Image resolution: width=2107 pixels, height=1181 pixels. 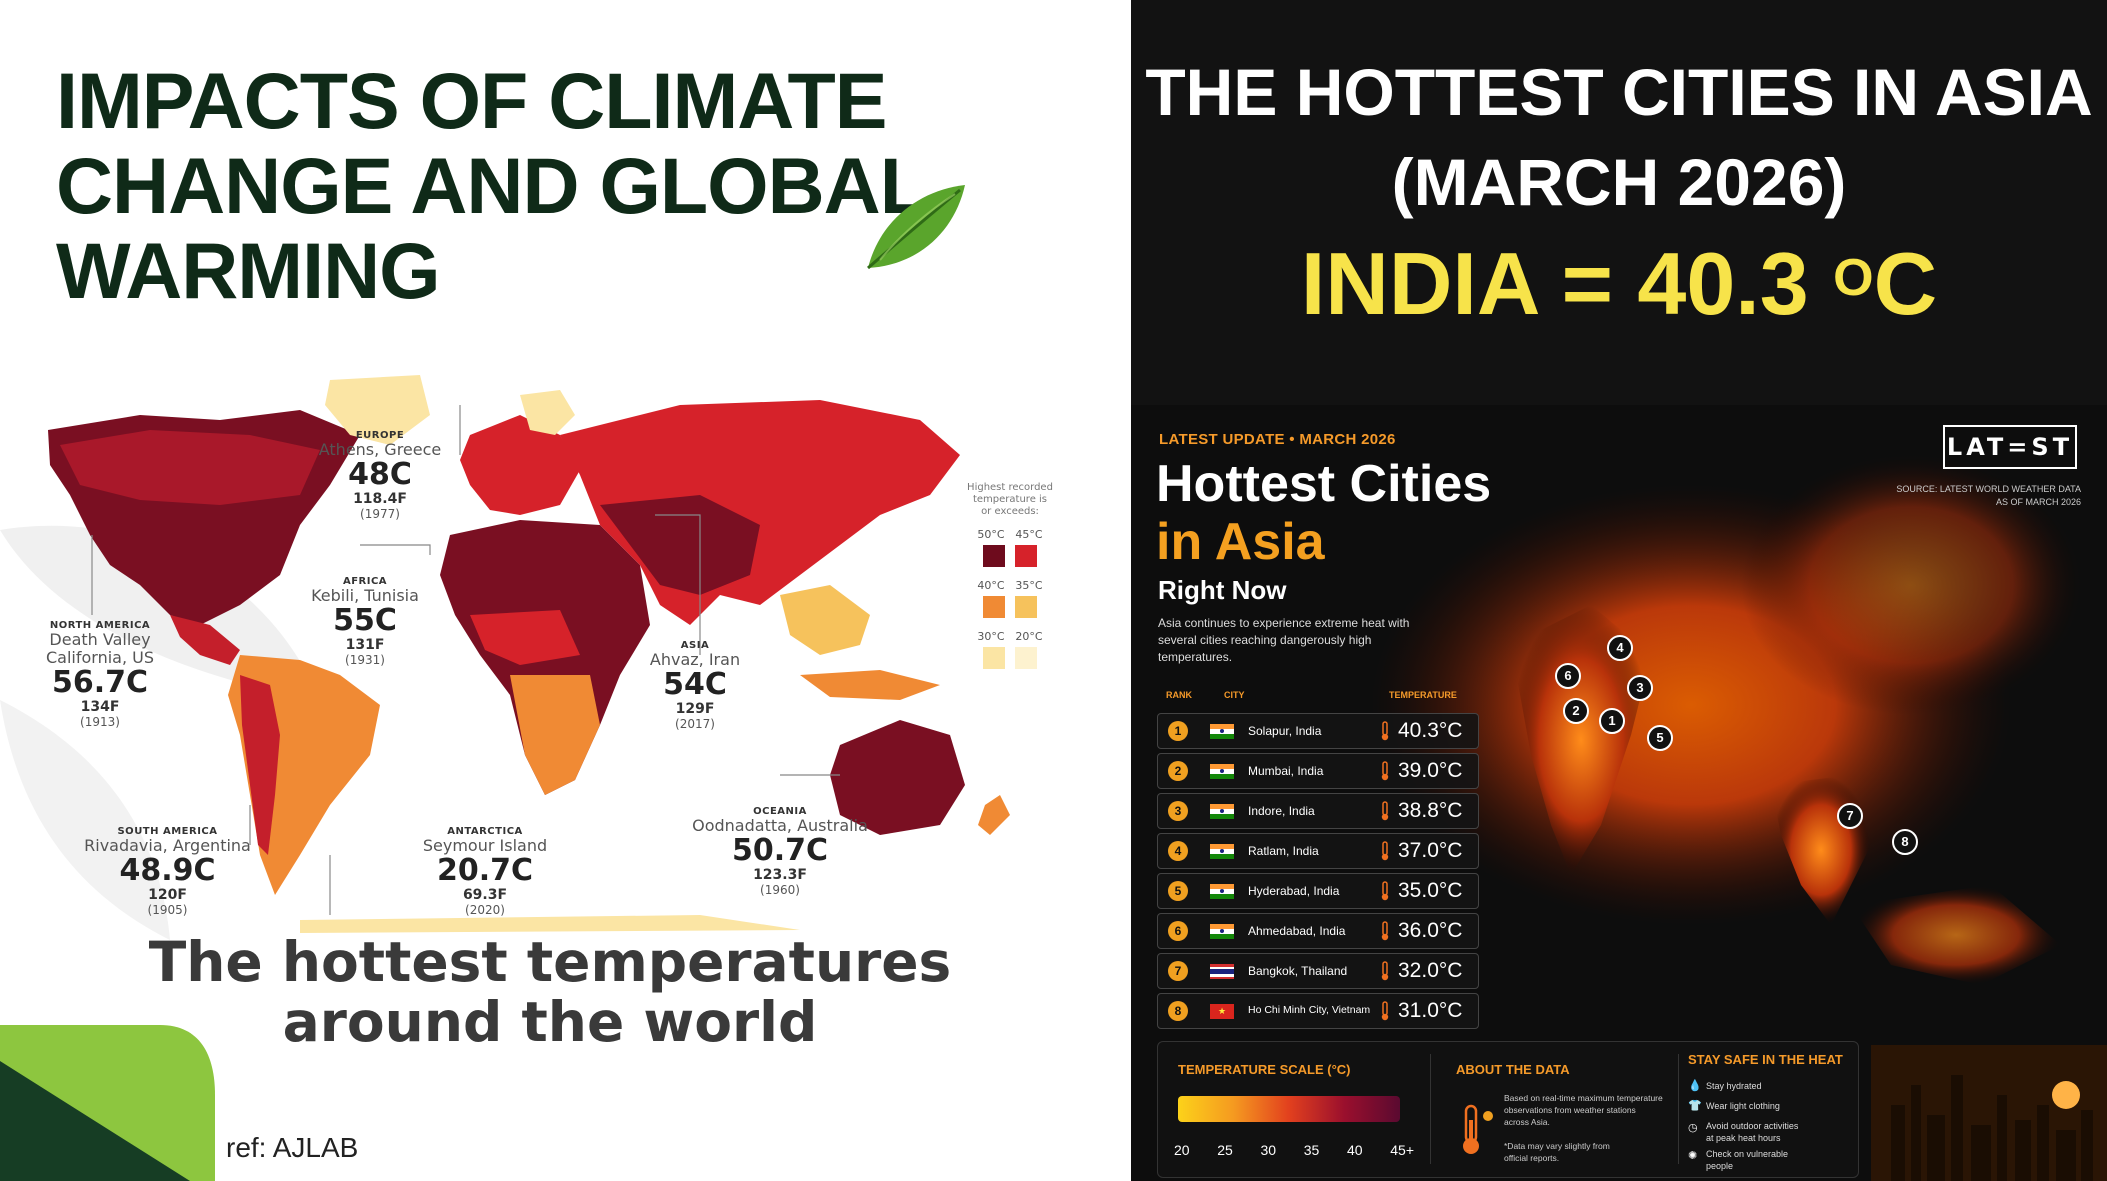 What do you see at coordinates (380, 514) in the screenshot?
I see `record-europe-year: (1977)` at bounding box center [380, 514].